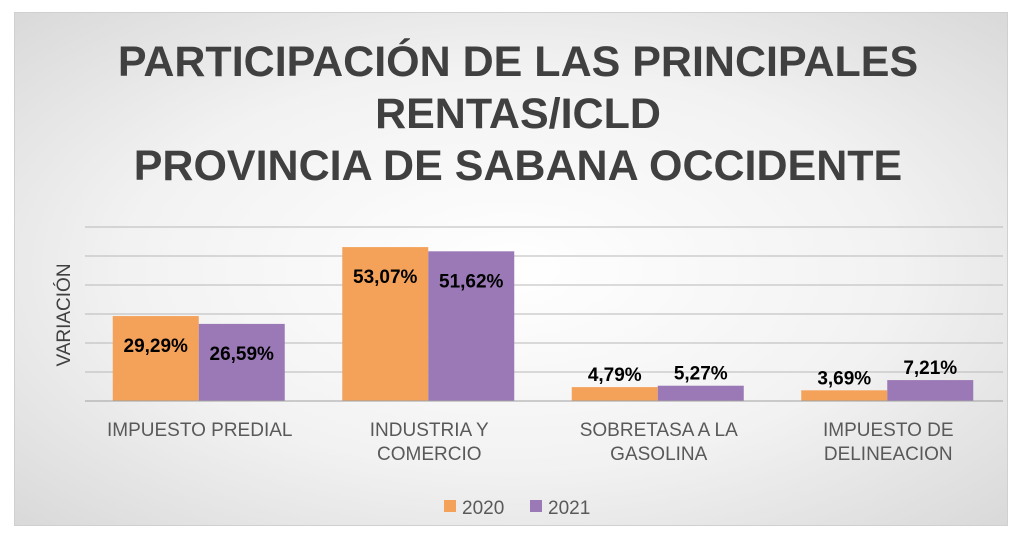 The image size is (1021, 535). What do you see at coordinates (888, 442) in the screenshot?
I see `x-tick-label: IMPUESTO DE DELINEACION` at bounding box center [888, 442].